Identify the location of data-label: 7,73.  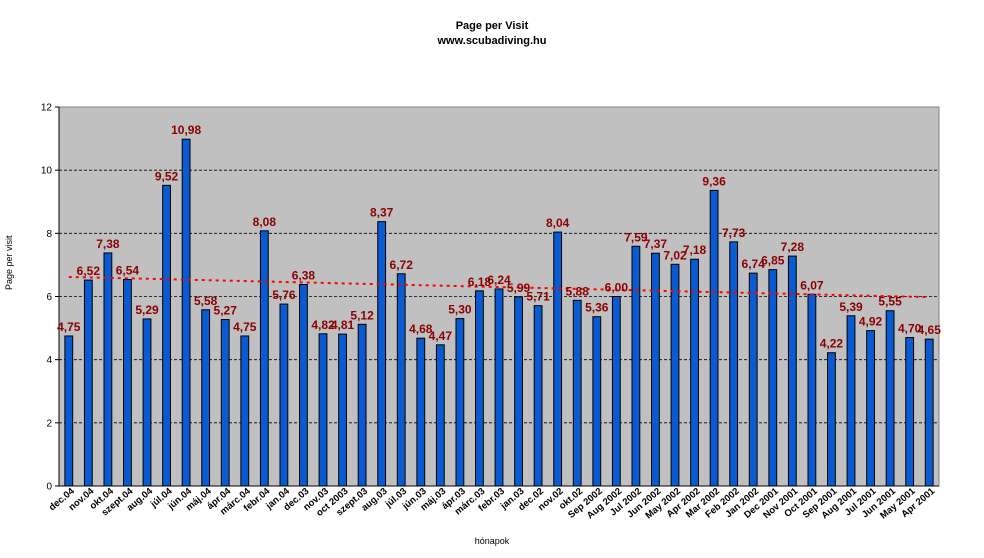
(734, 233).